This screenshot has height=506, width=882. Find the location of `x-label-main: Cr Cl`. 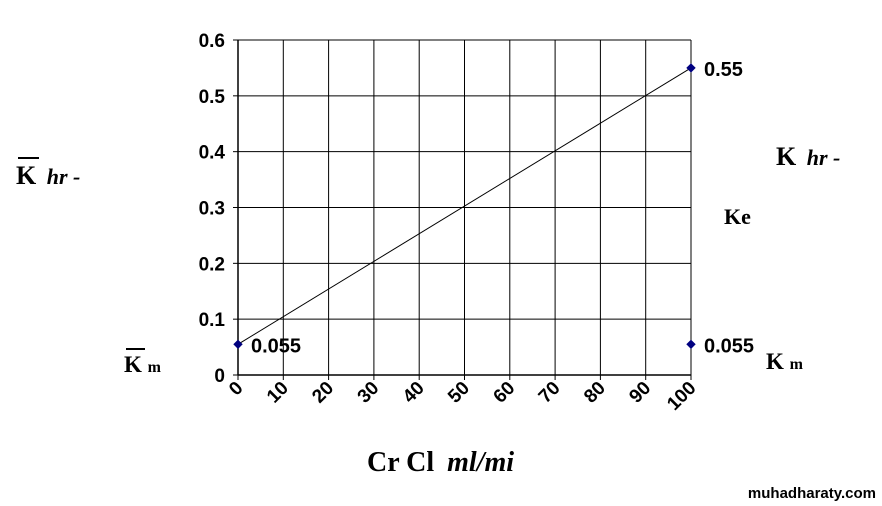

x-label-main: Cr Cl is located at coordinates (400, 462).